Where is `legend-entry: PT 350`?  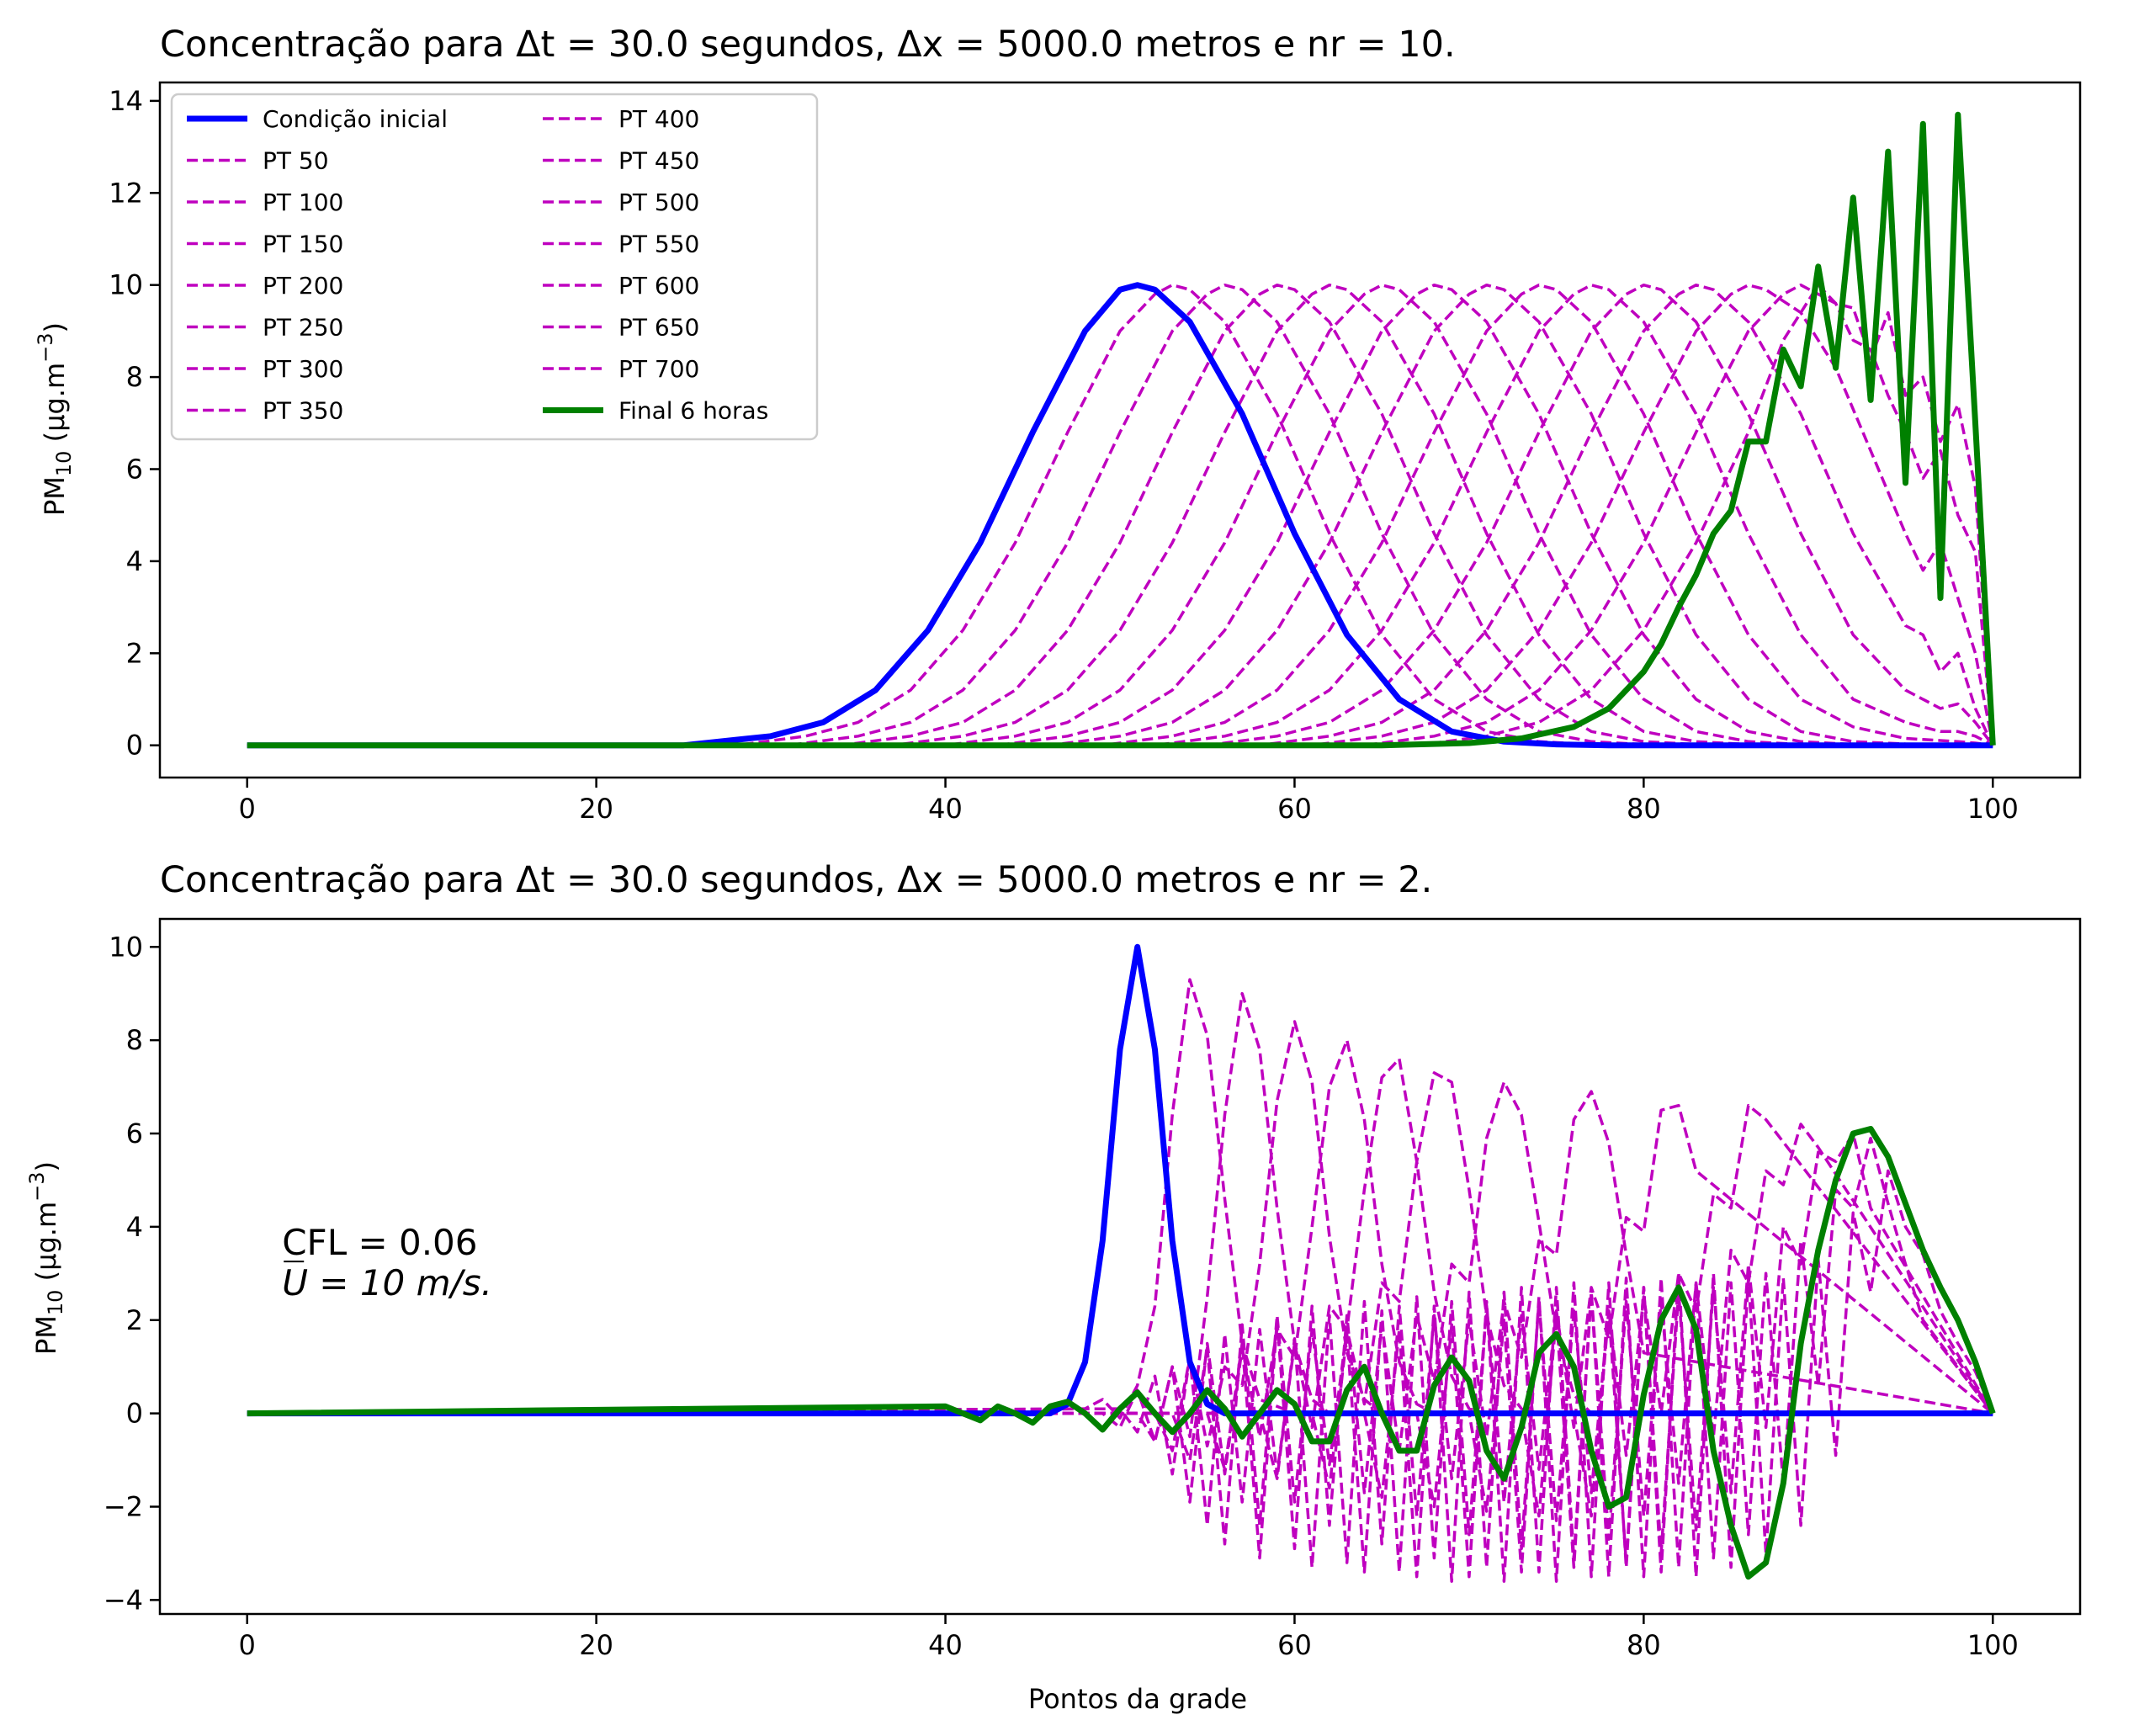 legend-entry: PT 350 is located at coordinates (303, 411).